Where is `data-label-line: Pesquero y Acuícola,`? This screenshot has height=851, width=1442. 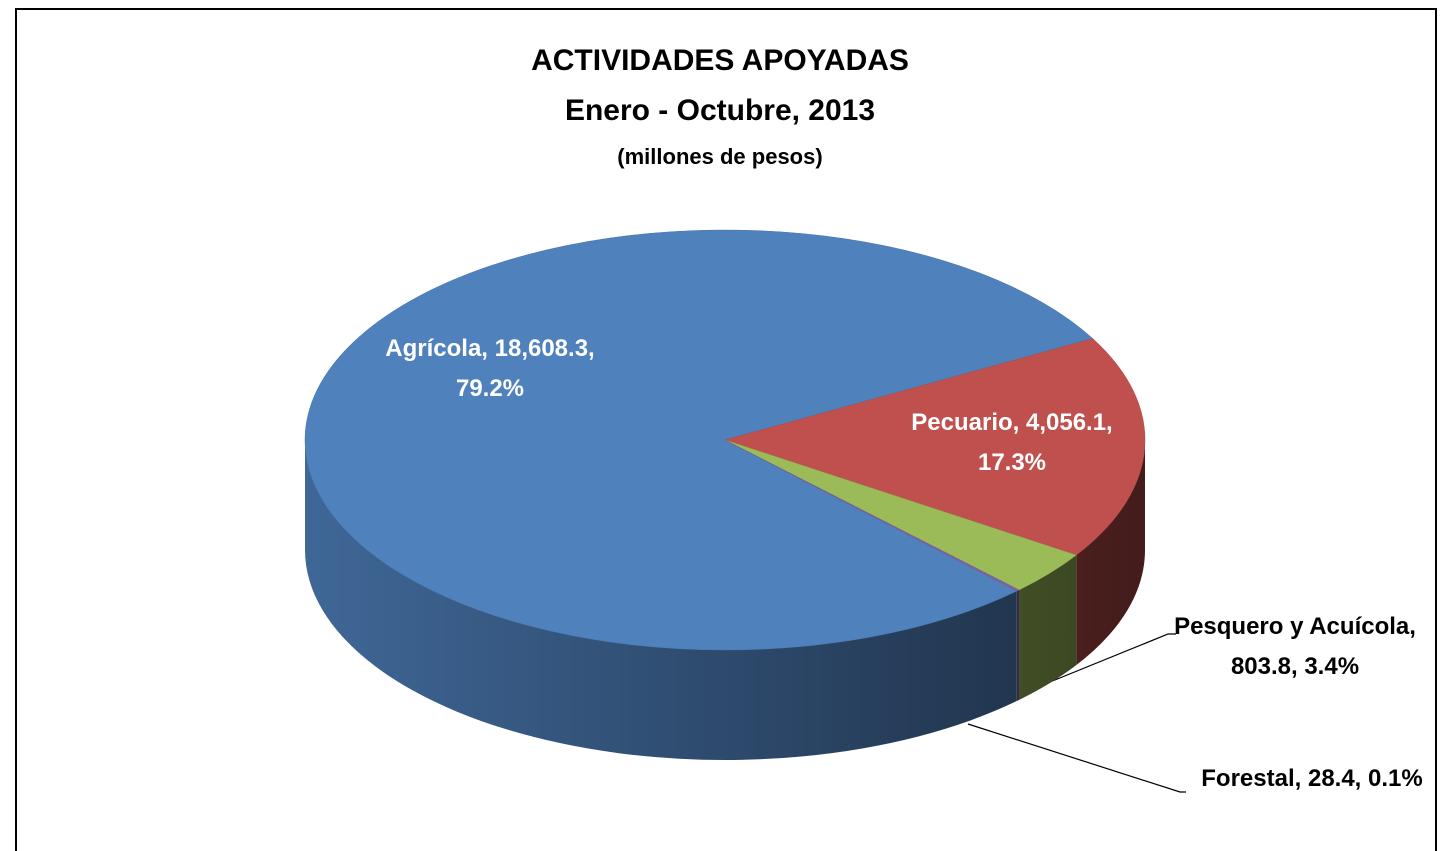 data-label-line: Pesquero y Acuícola, is located at coordinates (1295, 626).